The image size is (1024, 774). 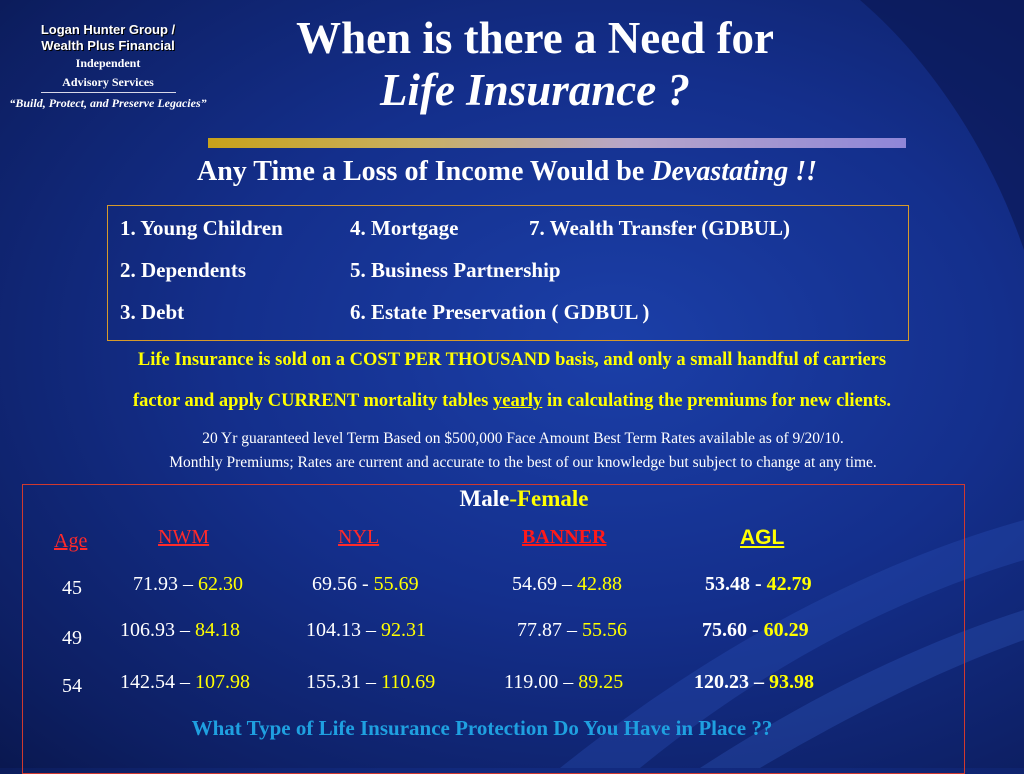 I want to click on headline-text: Any Time a Loss of Income Would be, so click(x=421, y=171).